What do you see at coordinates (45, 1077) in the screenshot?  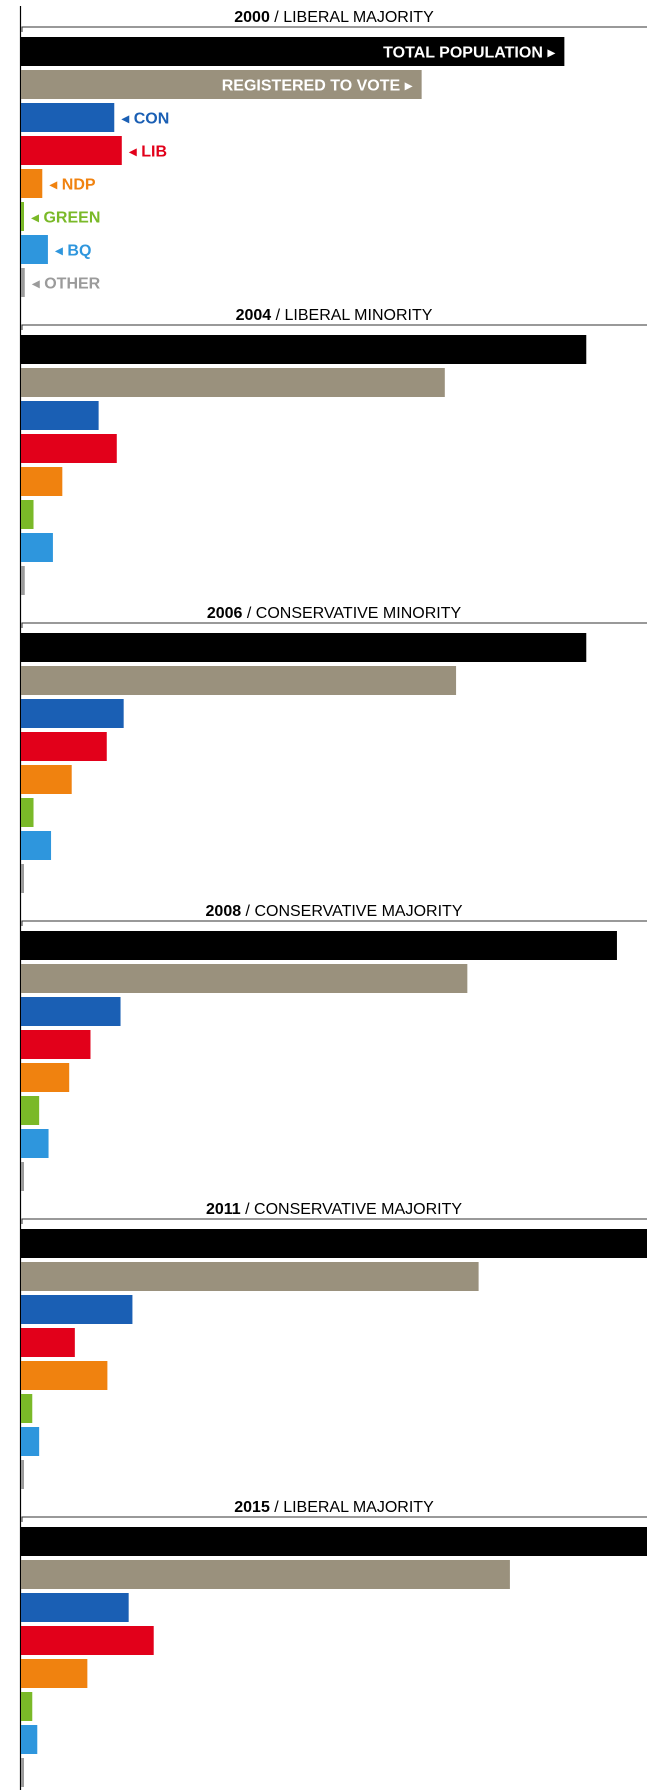 I see `bar-ndp-2008` at bounding box center [45, 1077].